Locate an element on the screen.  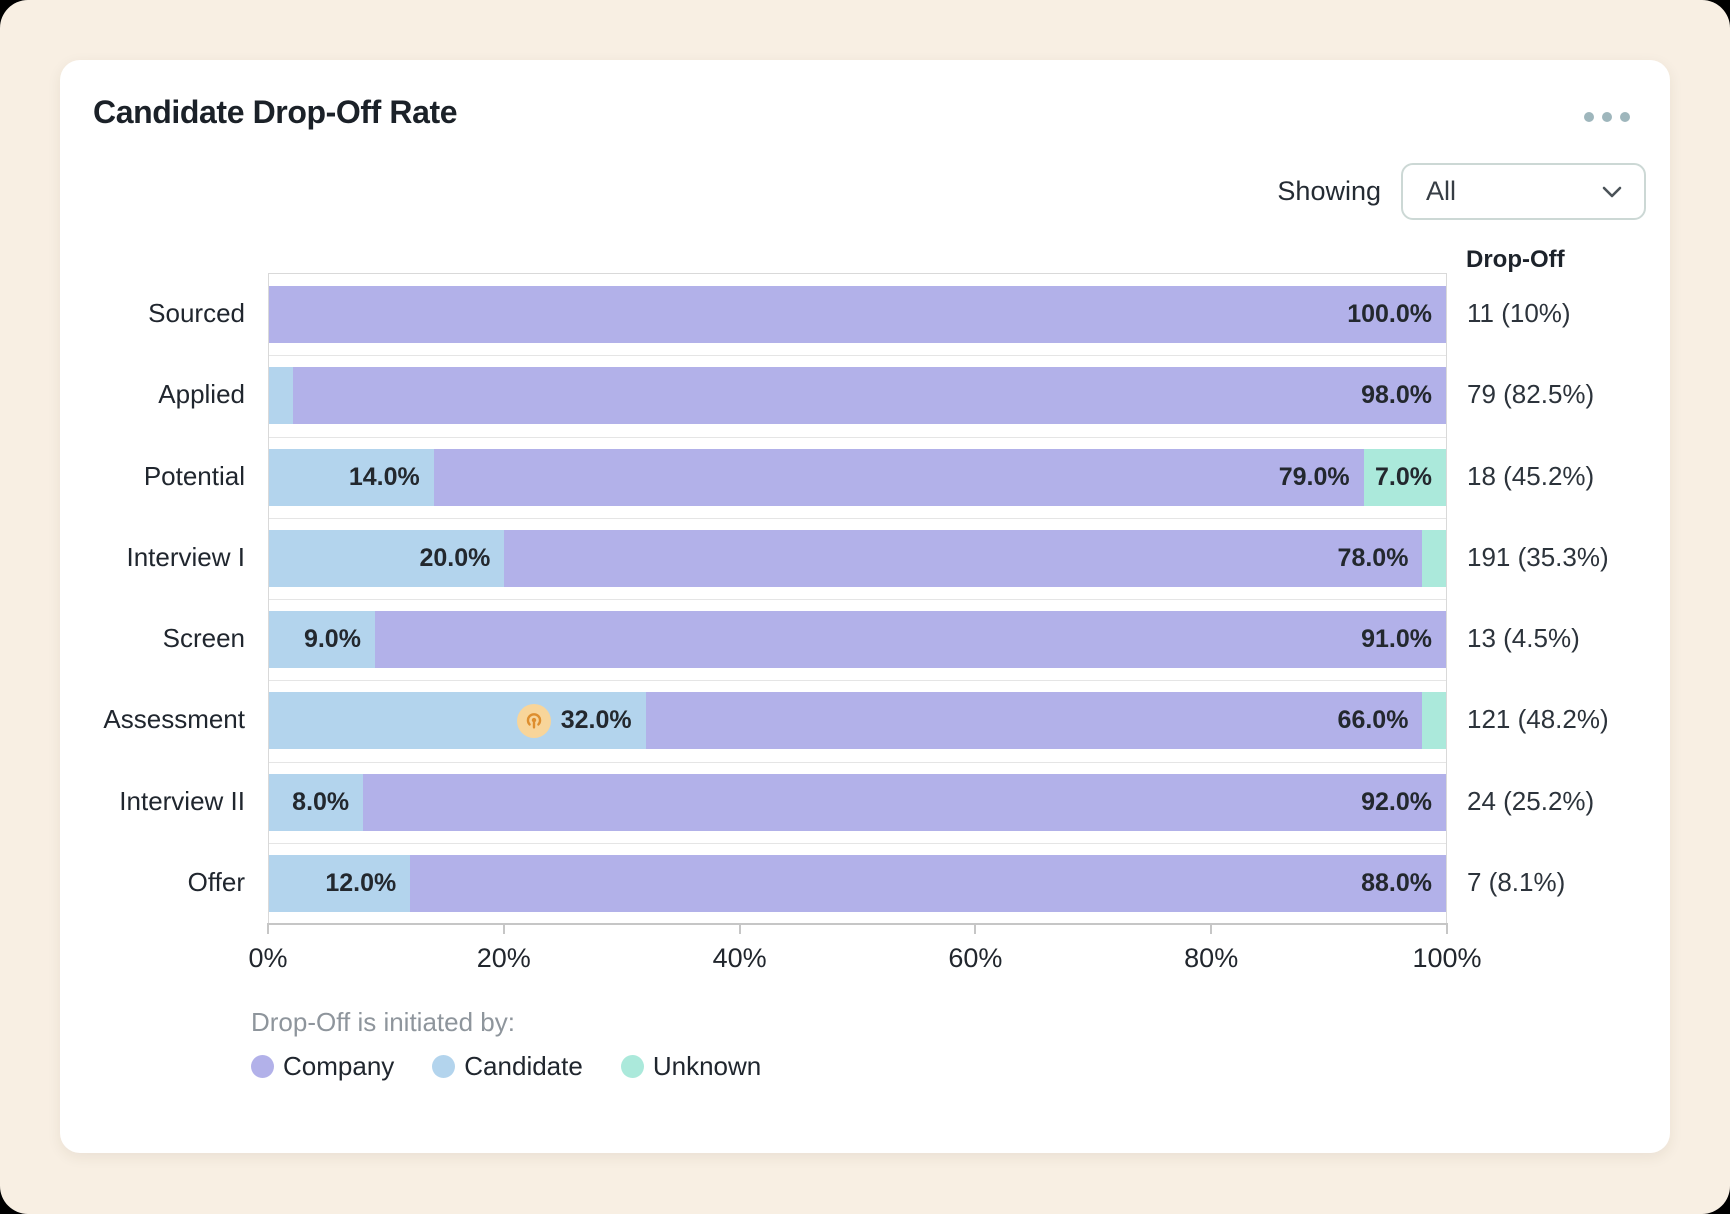
bar-segment-candidate: 9.0% is located at coordinates (322, 639).